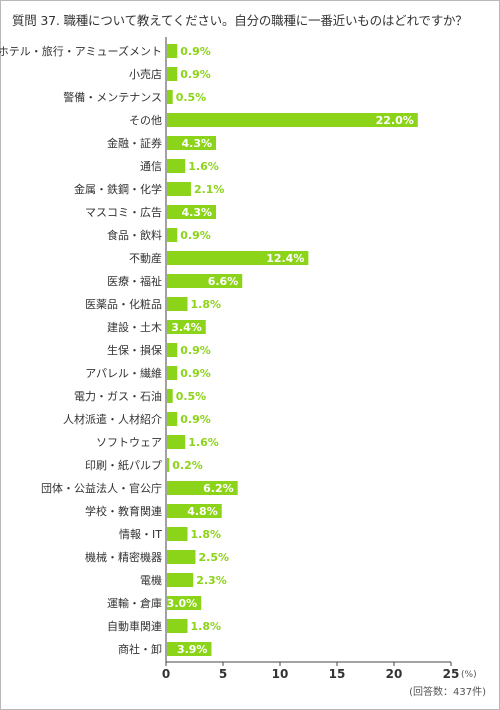 This screenshot has width=500, height=710. I want to click on bar-value-label: 2.1%, so click(209, 189).